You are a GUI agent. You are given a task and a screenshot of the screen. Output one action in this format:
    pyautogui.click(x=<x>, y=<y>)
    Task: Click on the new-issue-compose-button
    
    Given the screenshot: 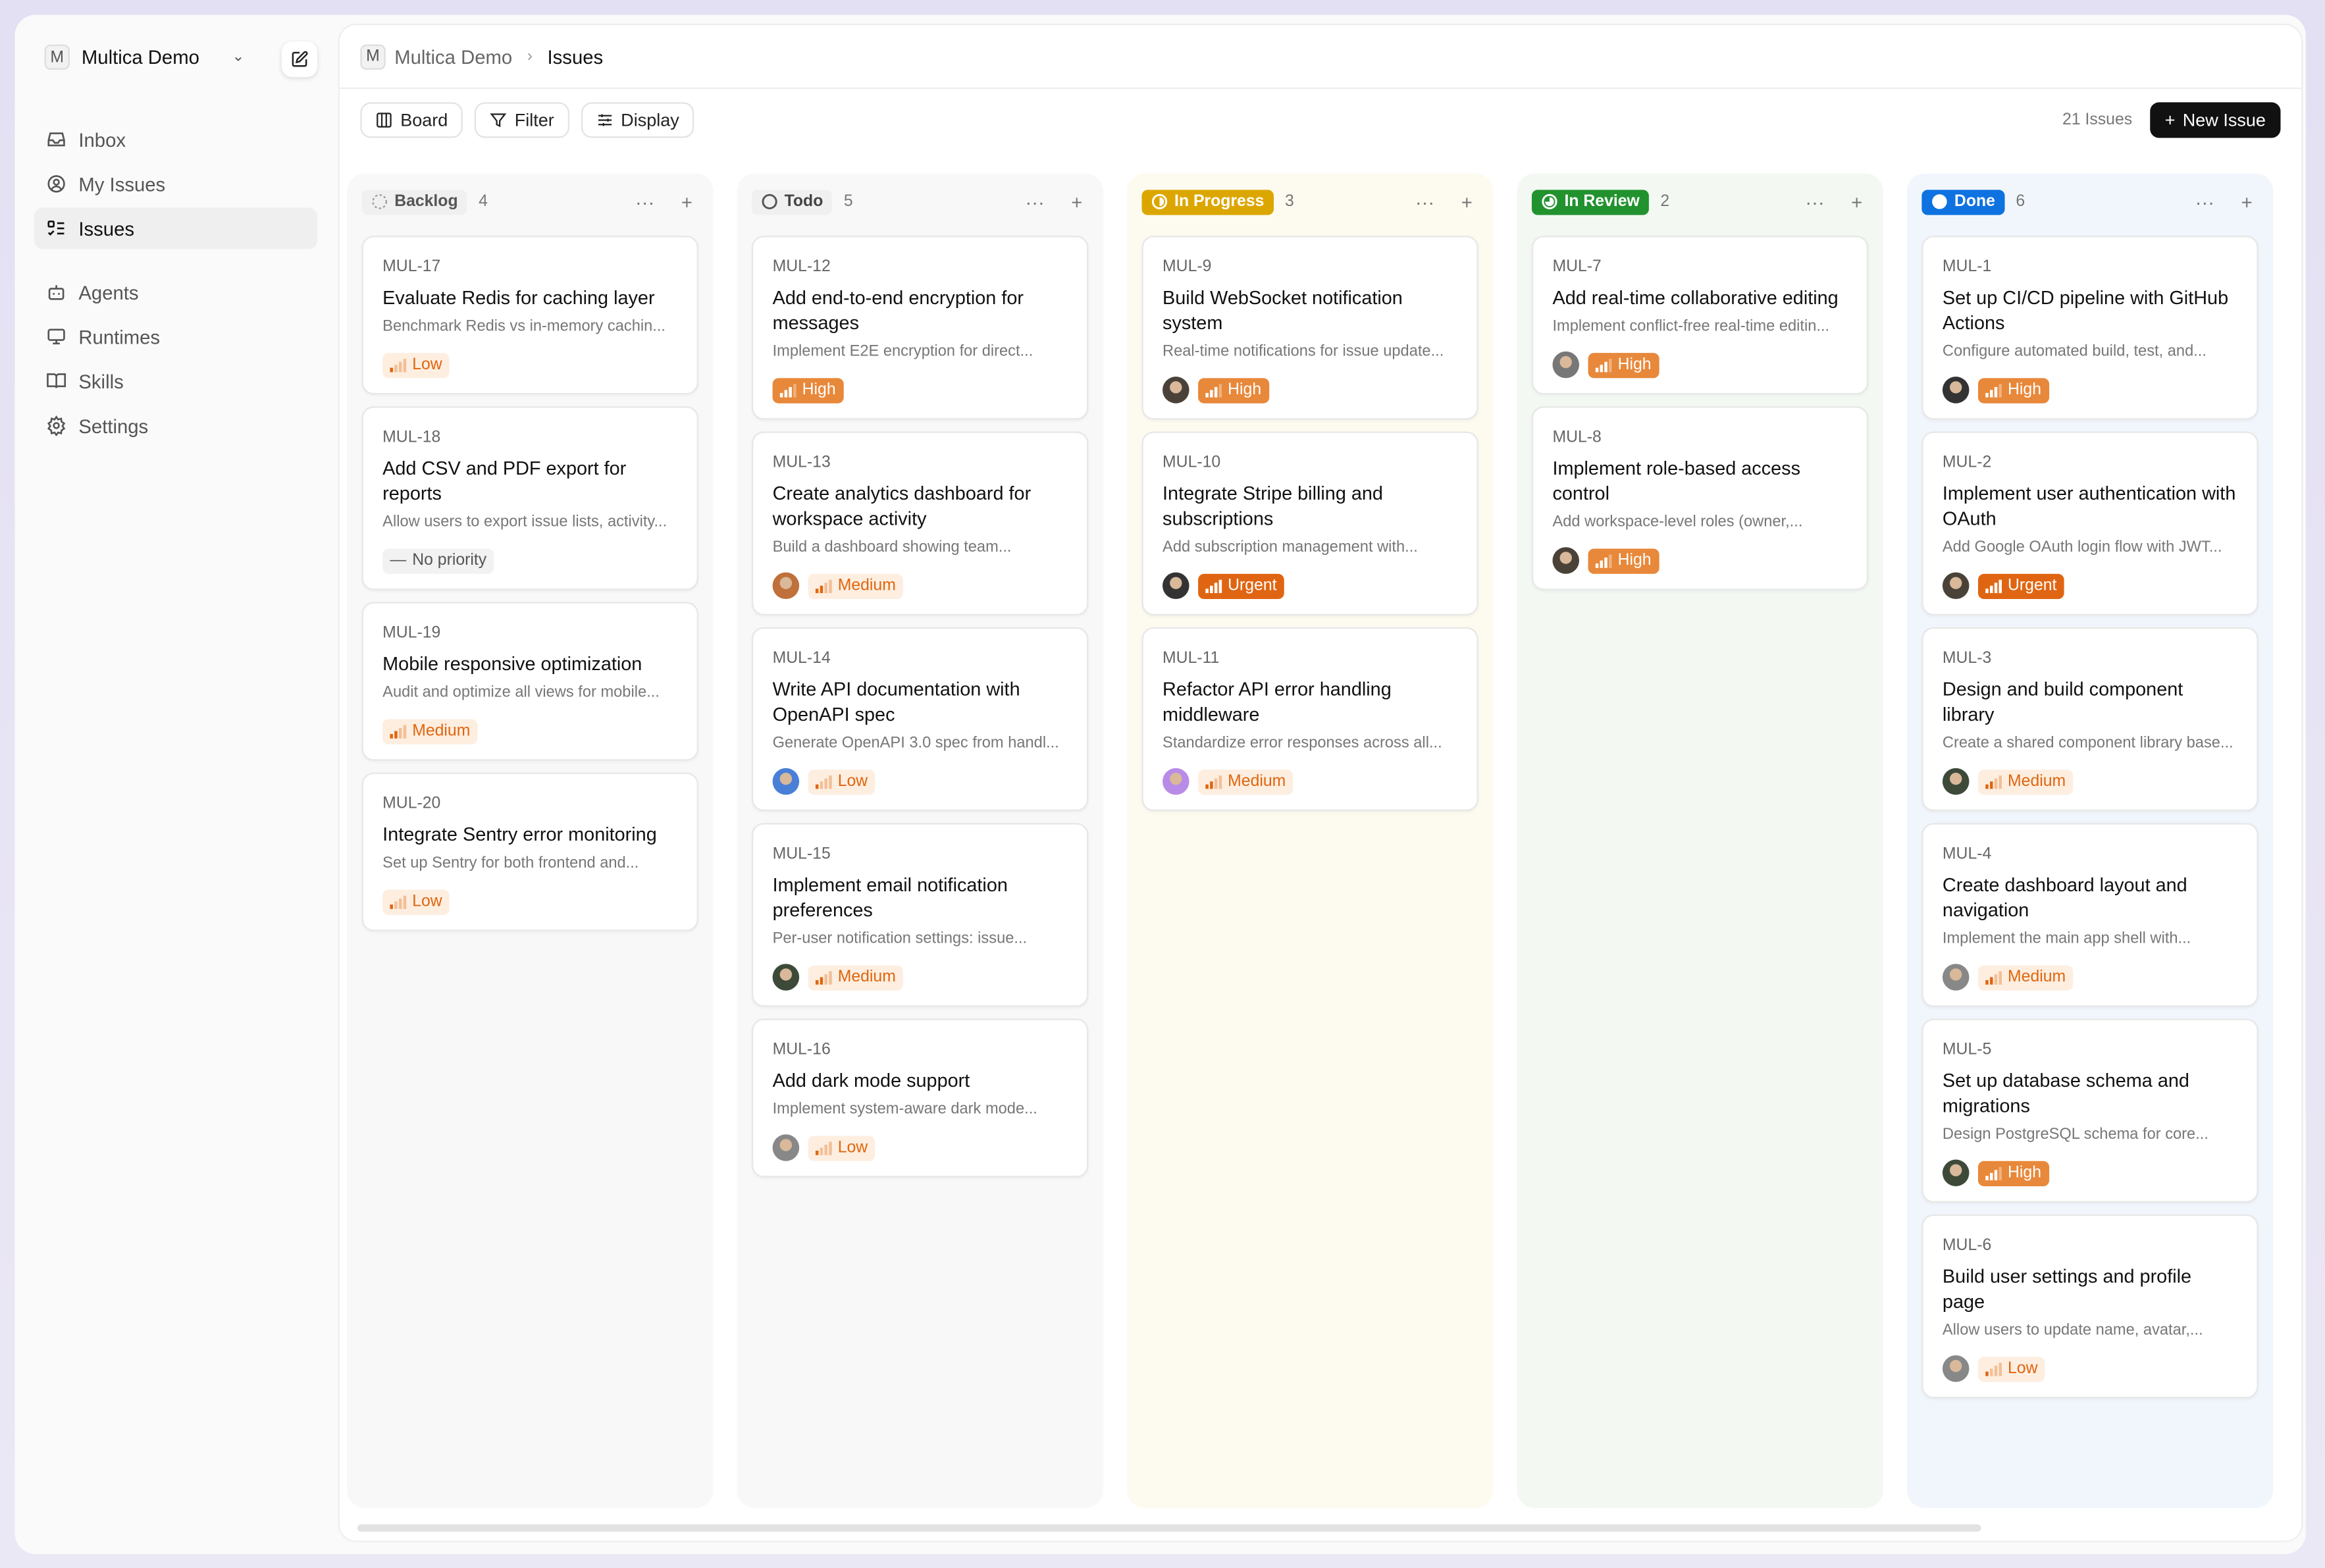 What is the action you would take?
    pyautogui.click(x=299, y=59)
    